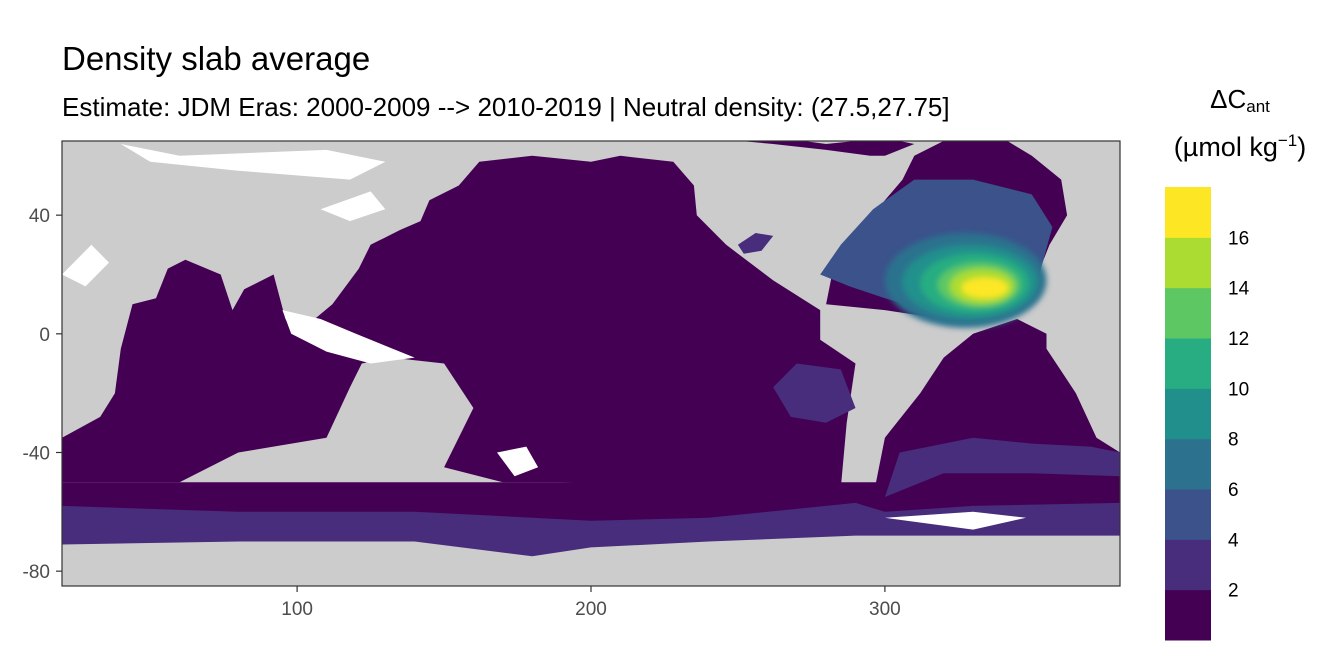  Describe the element at coordinates (1225, 147) in the screenshot. I see `legend-units-prefix: (µmol kg` at that location.